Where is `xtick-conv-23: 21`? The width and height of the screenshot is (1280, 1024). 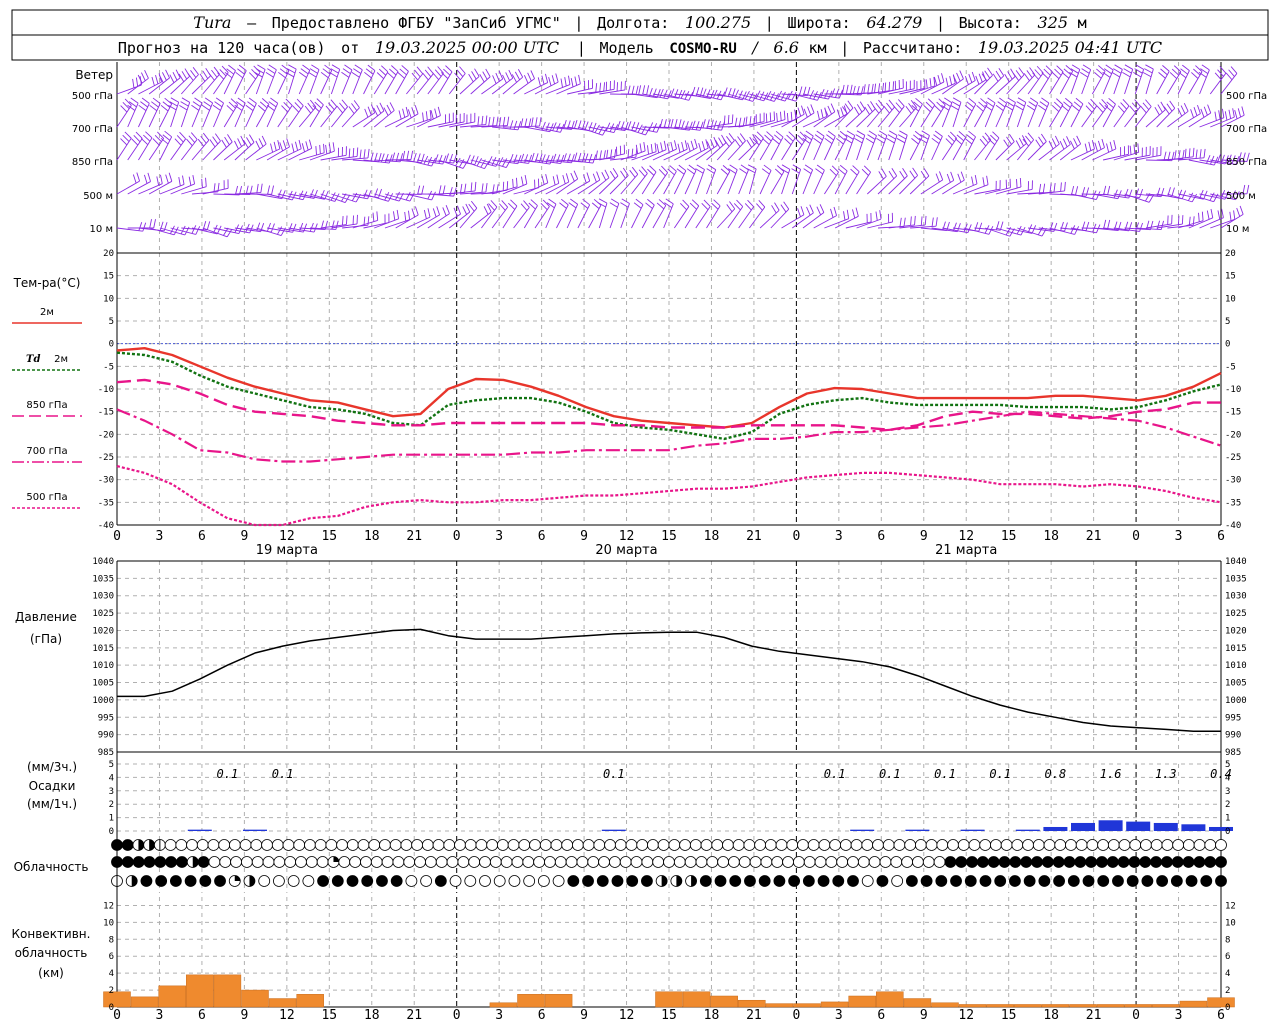 xtick-conv-23: 21 is located at coordinates (1094, 1015).